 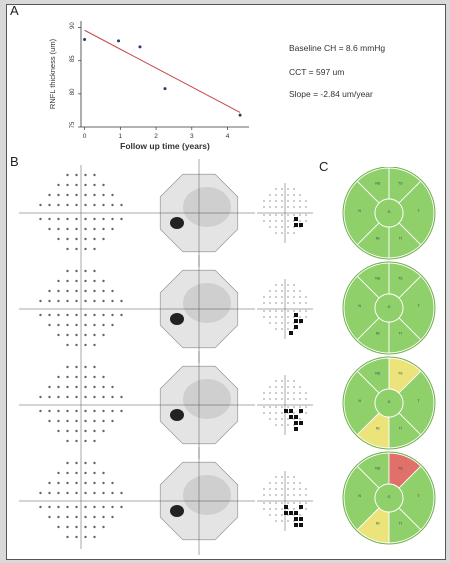 I want to click on cct-text: CCT = 597 um, so click(x=317, y=72).